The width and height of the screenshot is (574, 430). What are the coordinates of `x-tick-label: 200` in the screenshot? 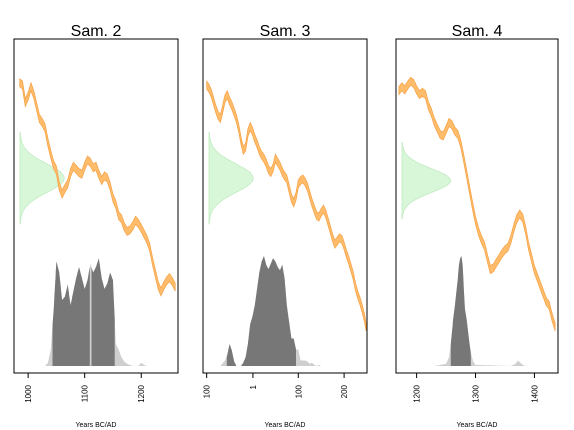 It's located at (344, 391).